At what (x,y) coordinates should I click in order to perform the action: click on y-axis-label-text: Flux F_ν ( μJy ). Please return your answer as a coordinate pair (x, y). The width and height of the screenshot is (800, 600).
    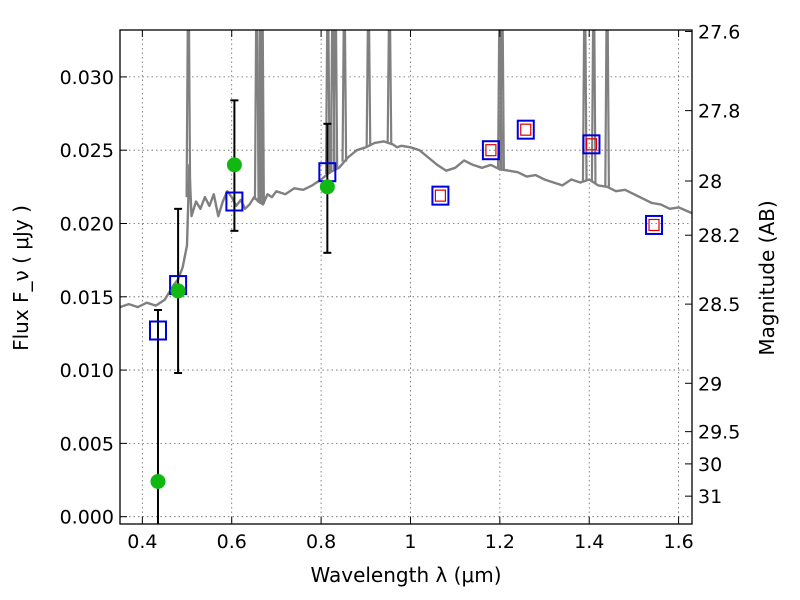
    Looking at the image, I should click on (21, 278).